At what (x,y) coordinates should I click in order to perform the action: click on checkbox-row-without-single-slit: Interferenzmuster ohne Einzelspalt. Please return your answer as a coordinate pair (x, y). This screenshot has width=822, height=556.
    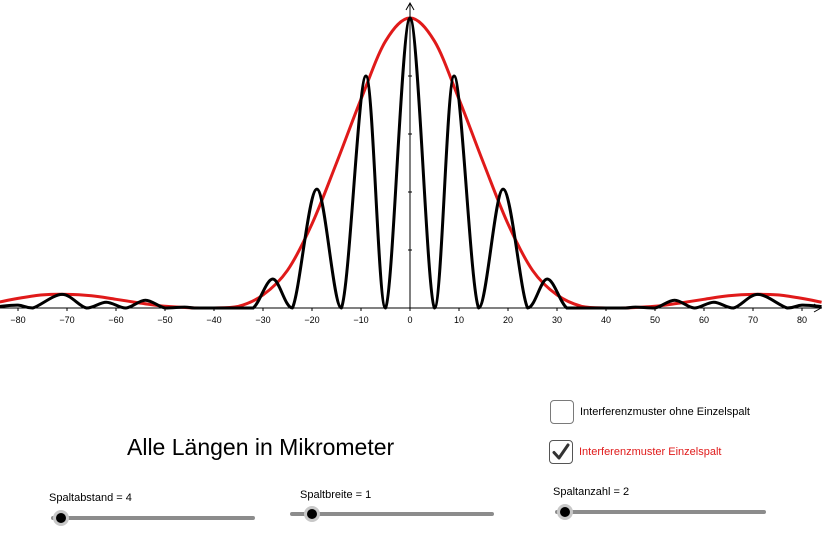
    Looking at the image, I should click on (650, 412).